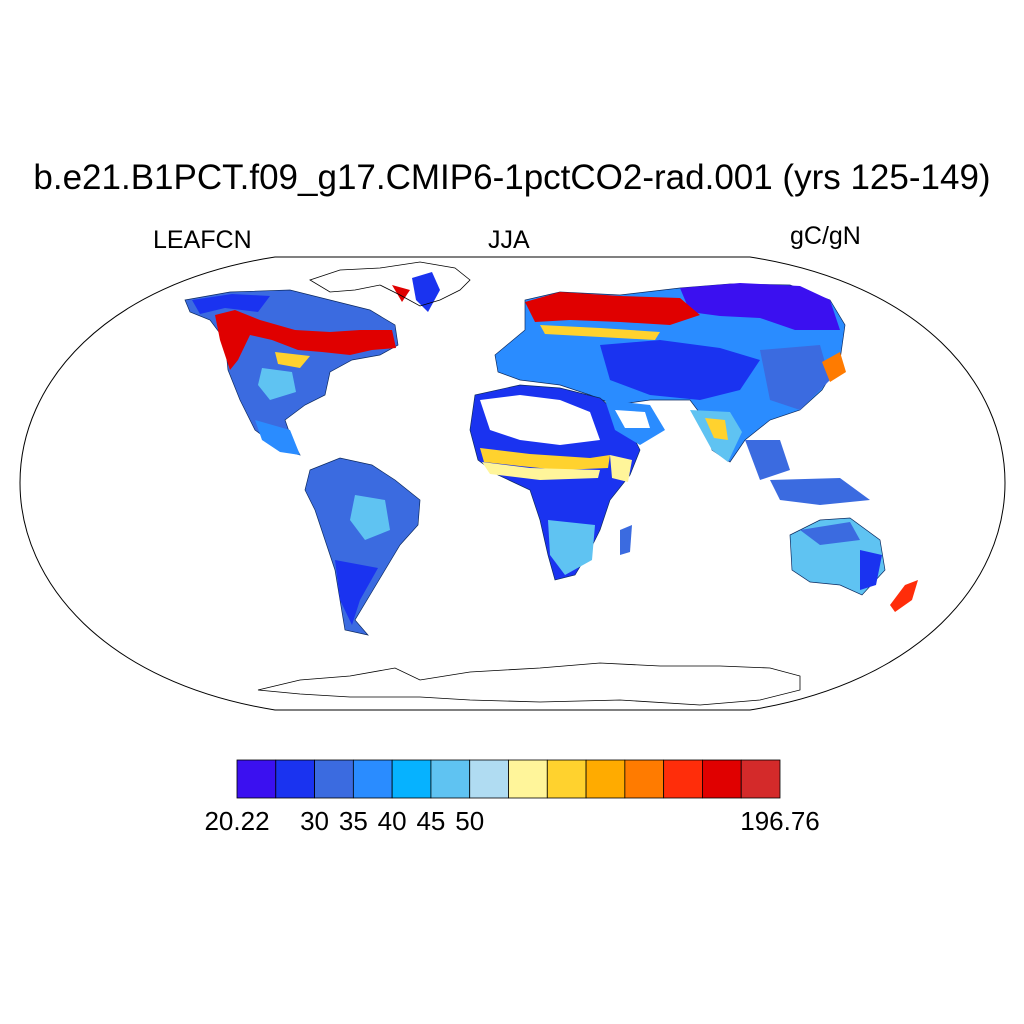 The height and width of the screenshot is (1024, 1024). Describe the element at coordinates (716, 429) in the screenshot. I see `india-yellow` at that location.